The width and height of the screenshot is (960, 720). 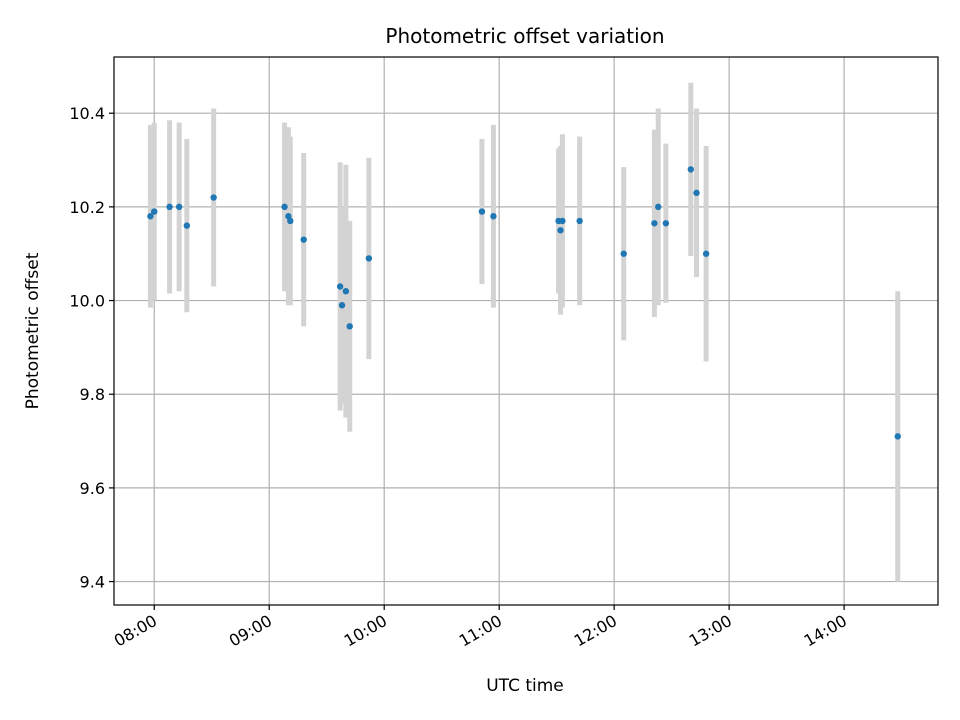 What do you see at coordinates (87, 301) in the screenshot?
I see `y-tick-label: 10.0` at bounding box center [87, 301].